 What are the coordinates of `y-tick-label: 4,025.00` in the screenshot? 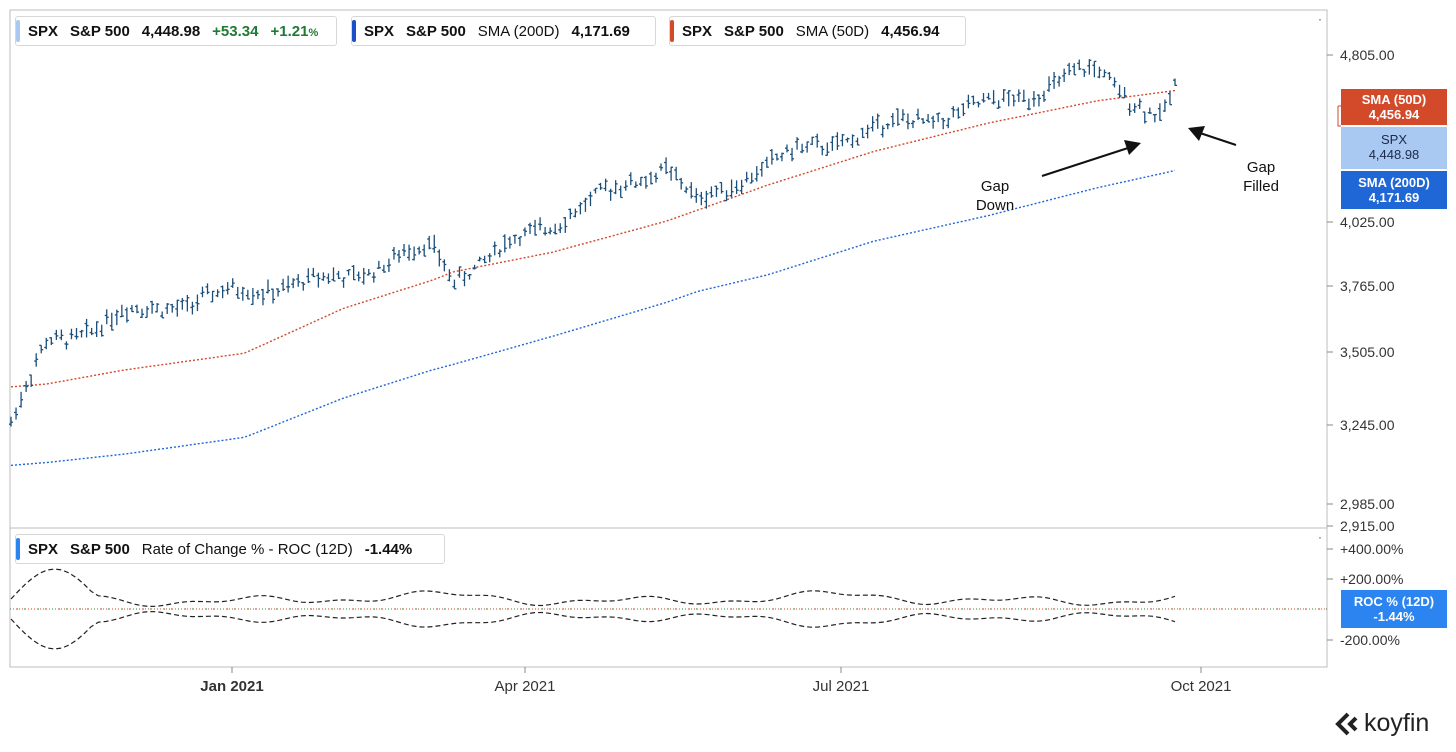 It's located at (1367, 222).